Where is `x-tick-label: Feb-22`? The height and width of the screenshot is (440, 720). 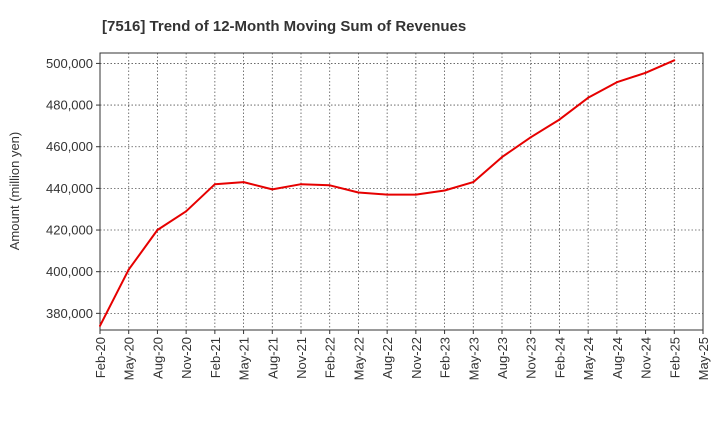 x-tick-label: Feb-22 is located at coordinates (330, 357).